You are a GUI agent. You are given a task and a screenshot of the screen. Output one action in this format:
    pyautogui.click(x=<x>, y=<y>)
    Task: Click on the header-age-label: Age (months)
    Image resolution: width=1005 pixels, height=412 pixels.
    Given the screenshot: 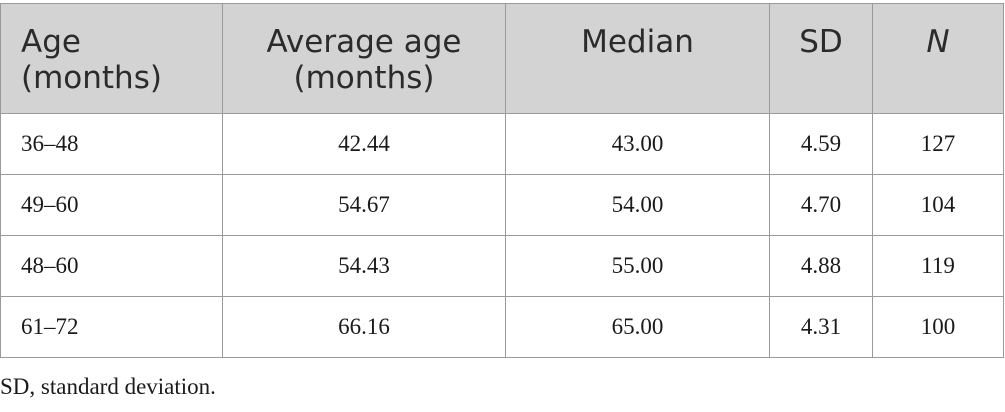 What is the action you would take?
    pyautogui.click(x=91, y=60)
    